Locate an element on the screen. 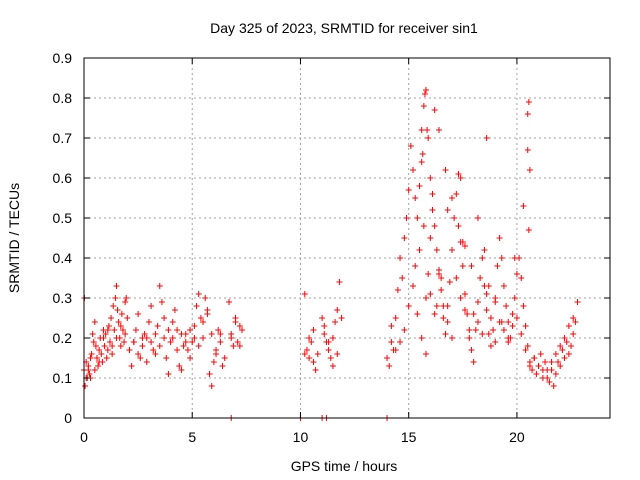  y-tick-label: 0.9 is located at coordinates (63, 58).